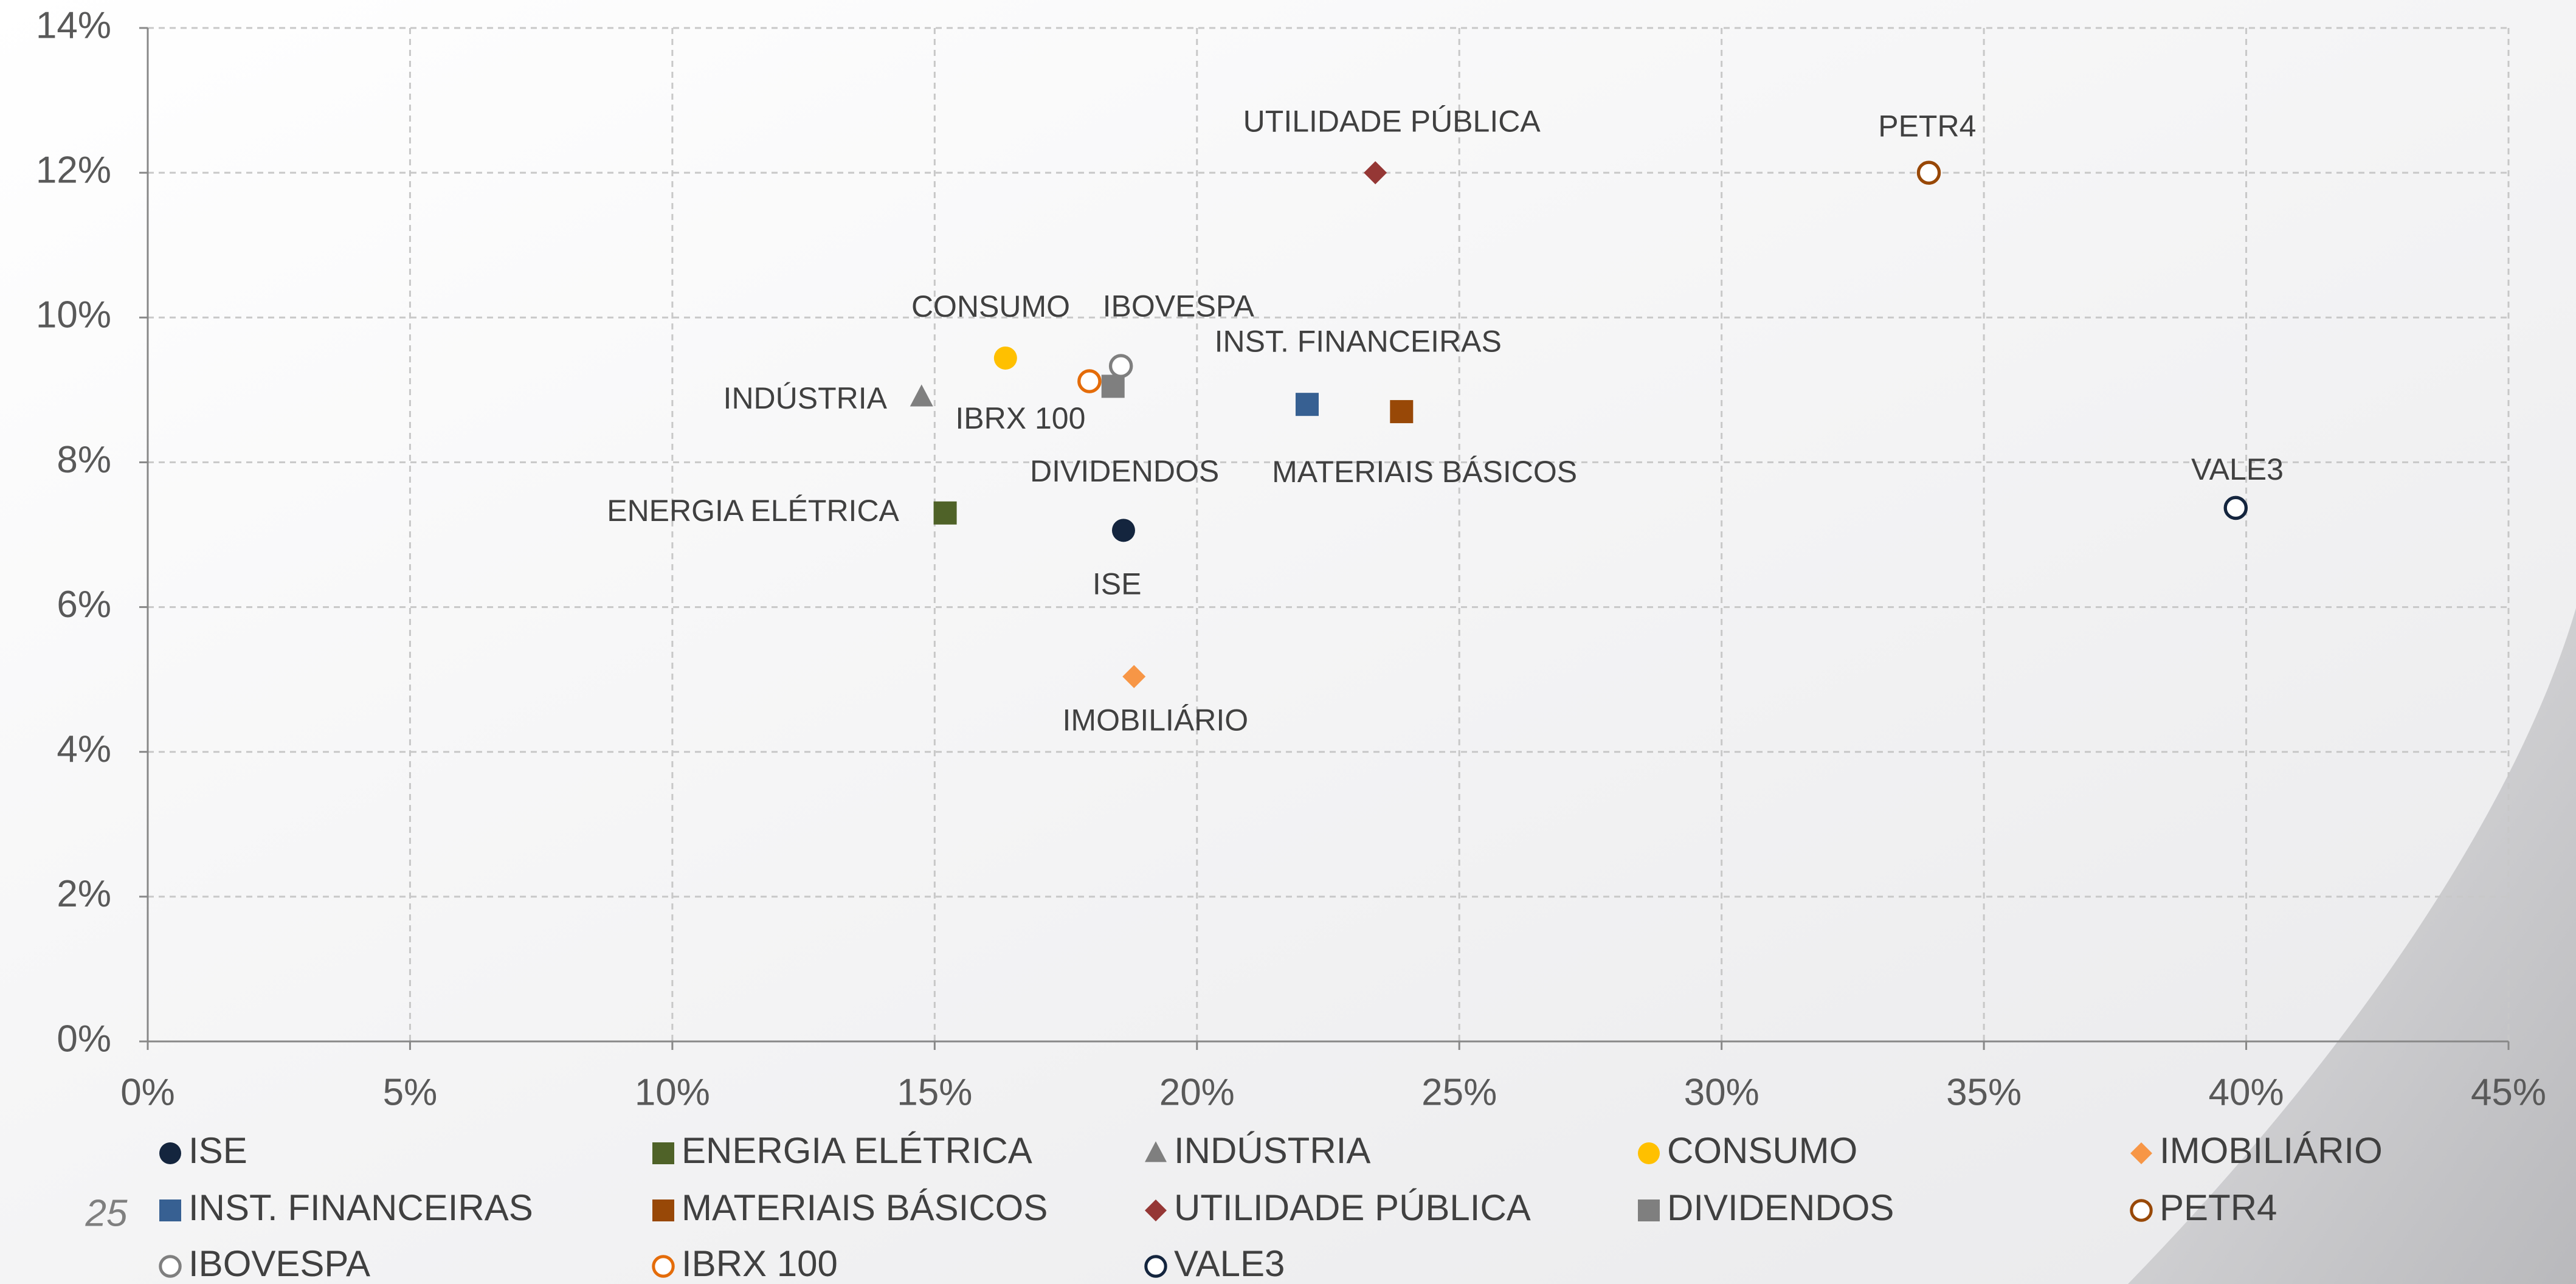 The image size is (2576, 1284). Describe the element at coordinates (147, 1092) in the screenshot. I see `x-tick-label: 0%` at that location.